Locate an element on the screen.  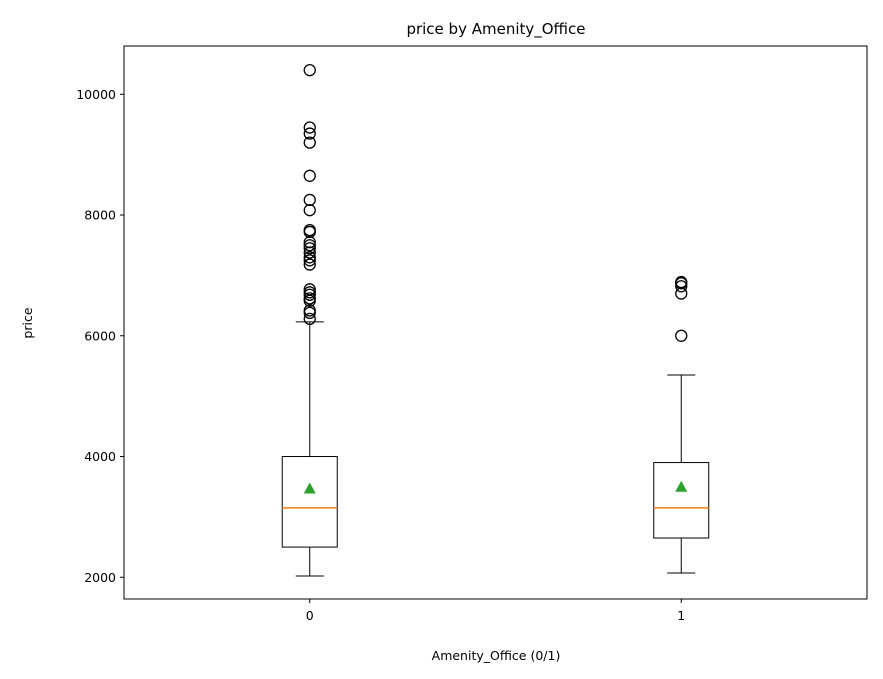
y-tick-label: 10000 is located at coordinates (96, 94).